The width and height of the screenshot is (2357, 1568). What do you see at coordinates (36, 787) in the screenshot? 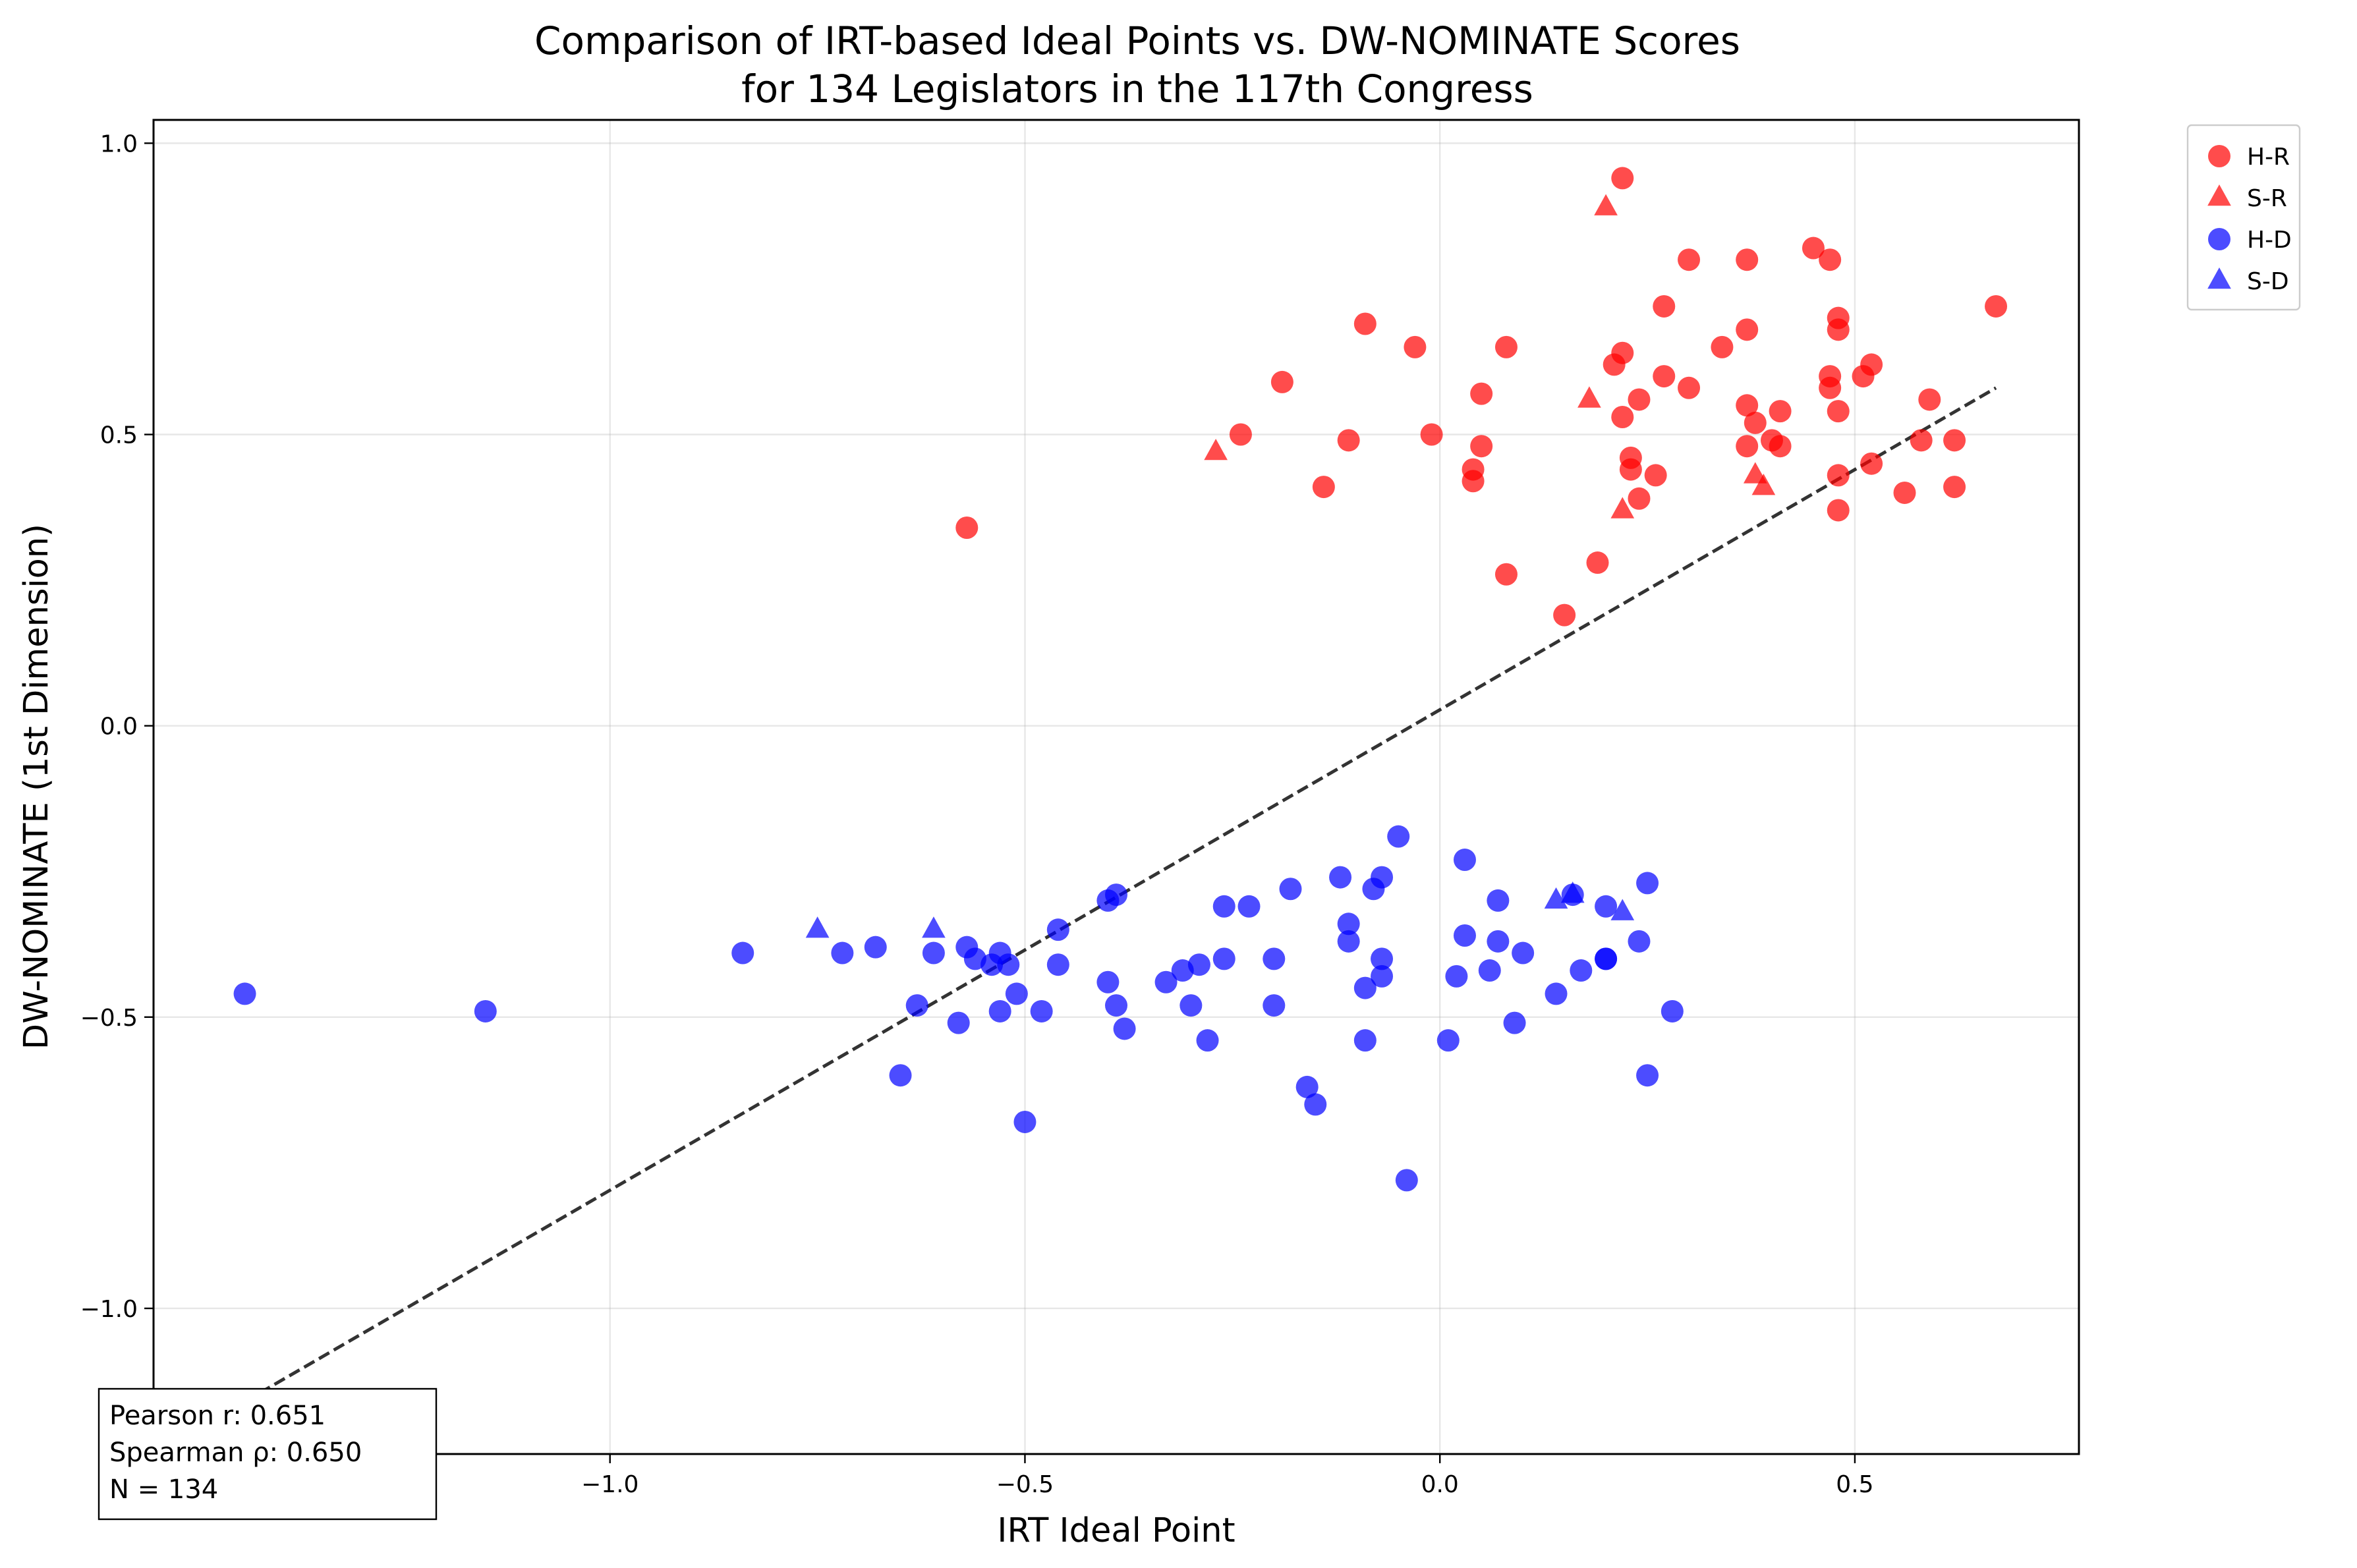
I see `y-axis-label: DW-NOMINATE (1st Dimension)` at bounding box center [36, 787].